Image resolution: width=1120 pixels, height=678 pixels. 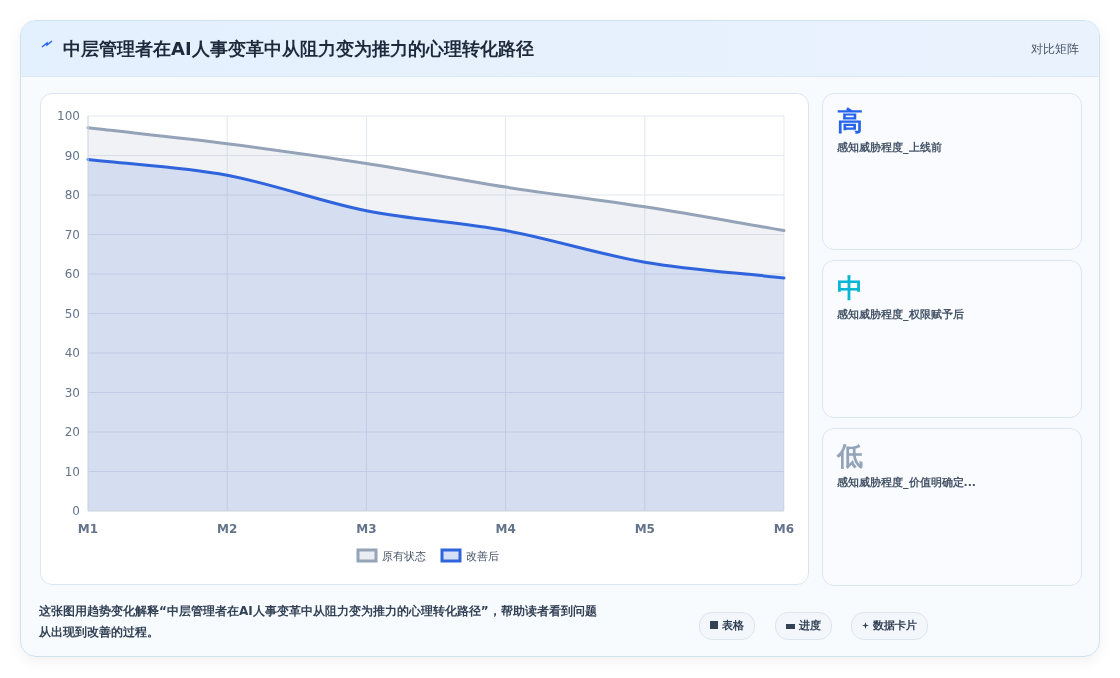 I want to click on text: 低, so click(x=850, y=456).